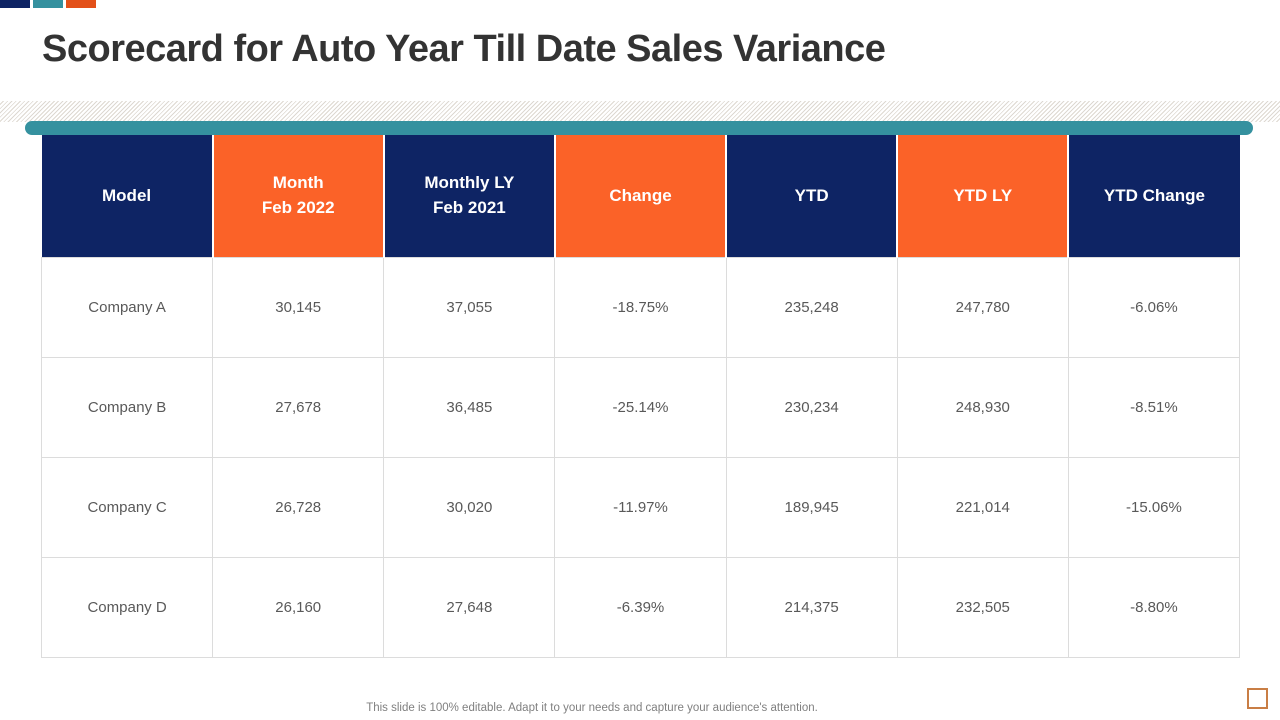  What do you see at coordinates (1257, 698) in the screenshot?
I see `footer-square-decoration` at bounding box center [1257, 698].